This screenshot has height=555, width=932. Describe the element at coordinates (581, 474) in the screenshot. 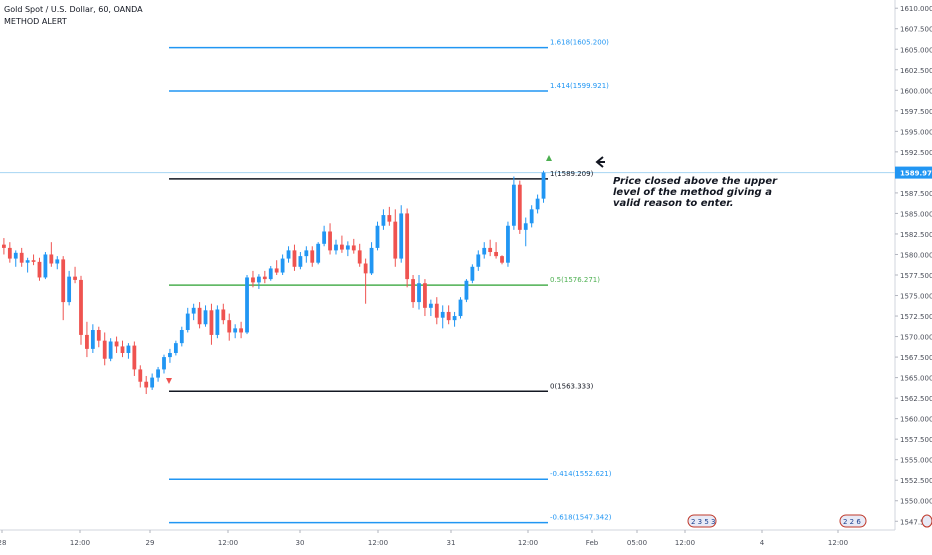

I see `fib-level-label: -0.414(1552.621)` at that location.